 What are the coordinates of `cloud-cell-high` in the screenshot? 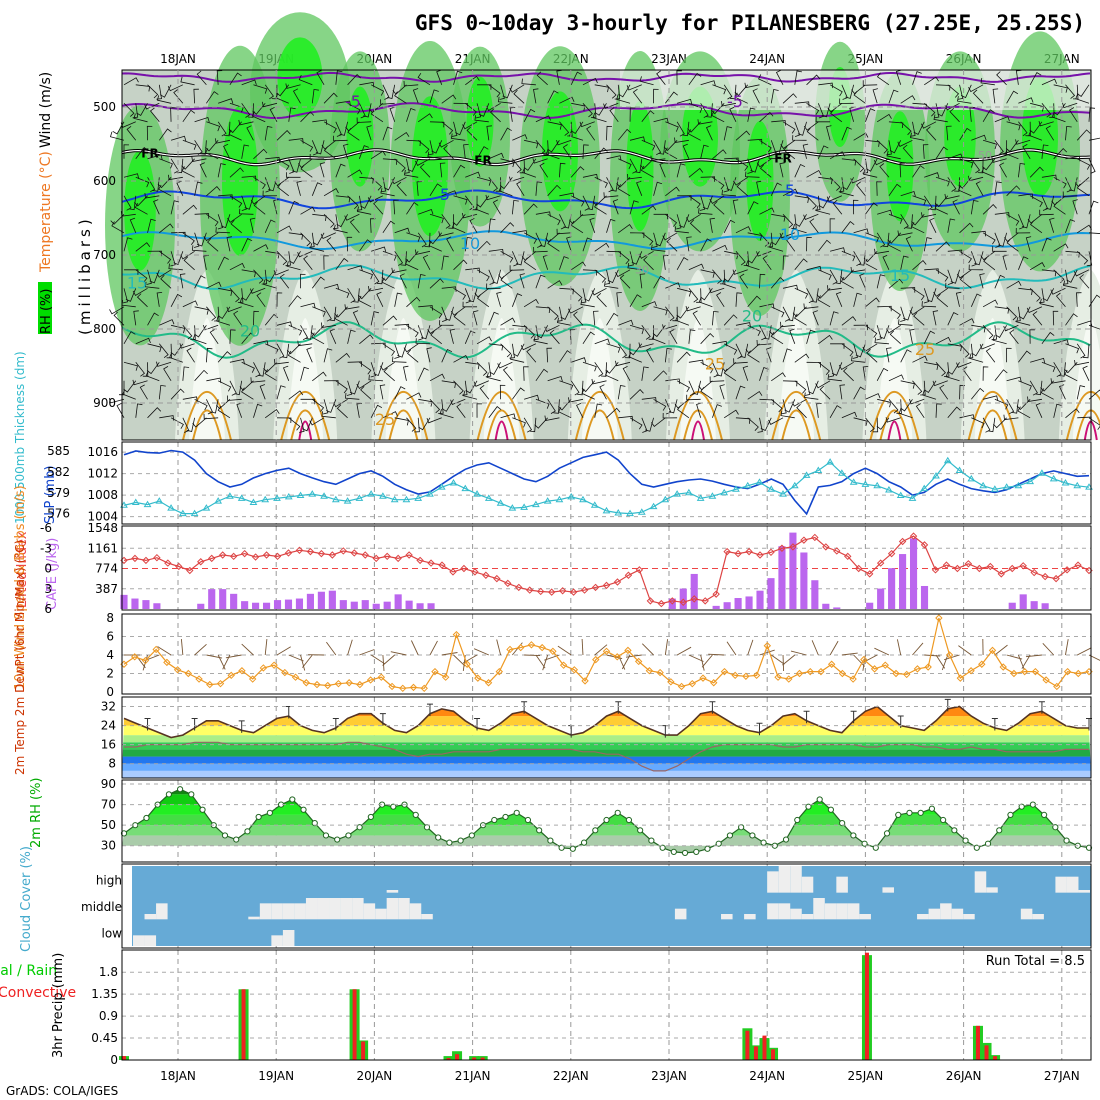 It's located at (842, 884).